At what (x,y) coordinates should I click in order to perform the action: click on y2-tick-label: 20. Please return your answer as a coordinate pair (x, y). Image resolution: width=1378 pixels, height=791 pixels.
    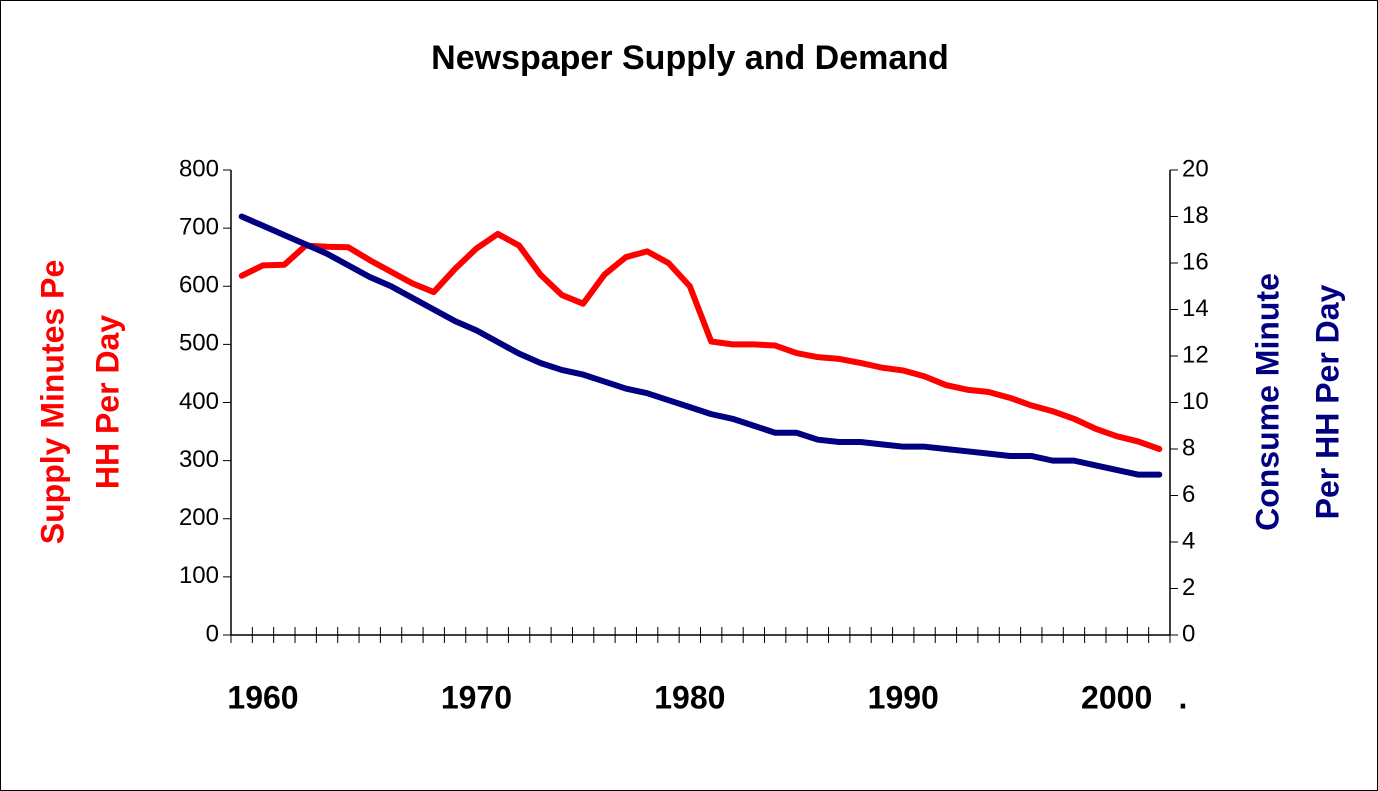
    Looking at the image, I should click on (1195, 168).